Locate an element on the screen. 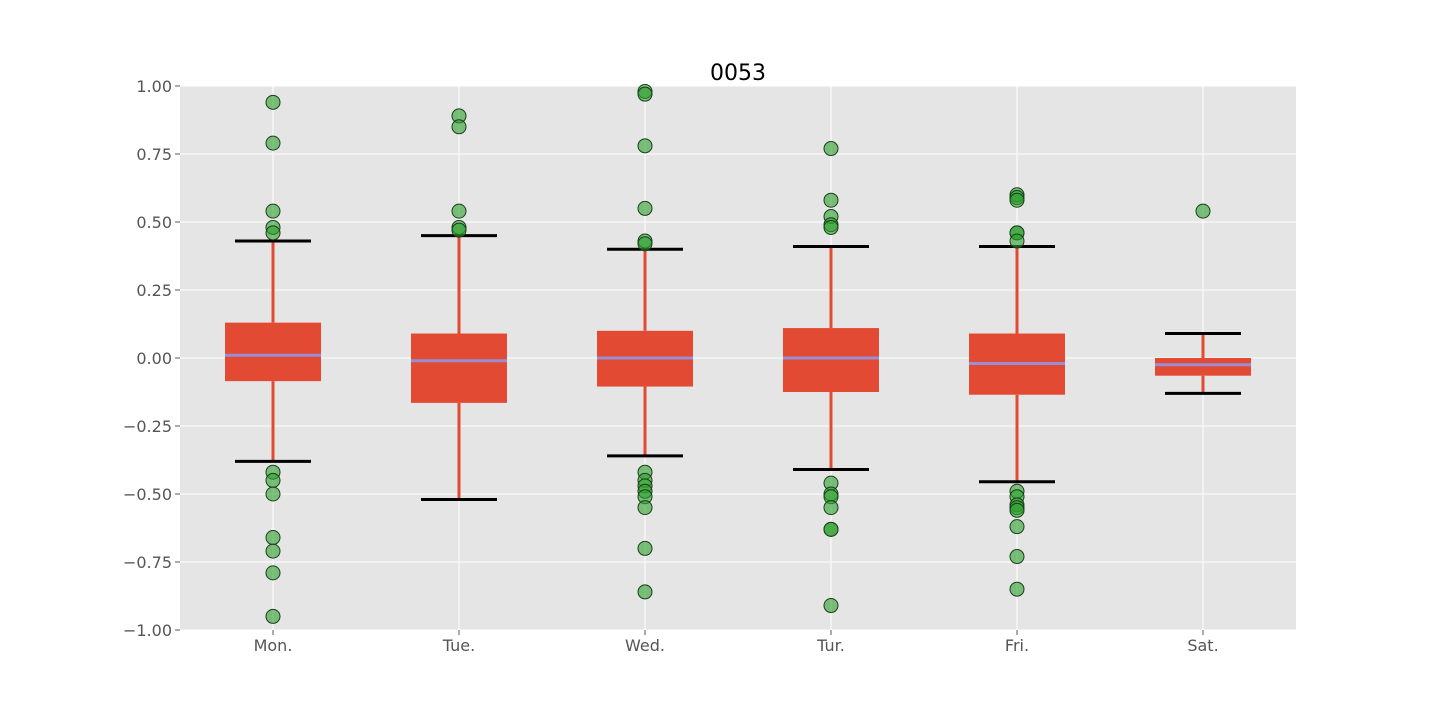 This screenshot has height=720, width=1440. x-tick-label: Mon. is located at coordinates (273, 645).